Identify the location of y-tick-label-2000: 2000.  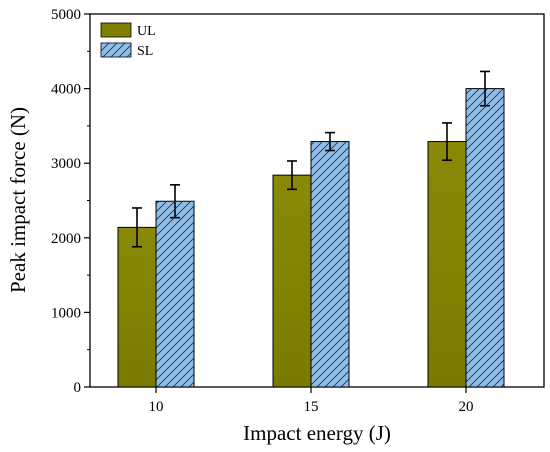
(66, 239).